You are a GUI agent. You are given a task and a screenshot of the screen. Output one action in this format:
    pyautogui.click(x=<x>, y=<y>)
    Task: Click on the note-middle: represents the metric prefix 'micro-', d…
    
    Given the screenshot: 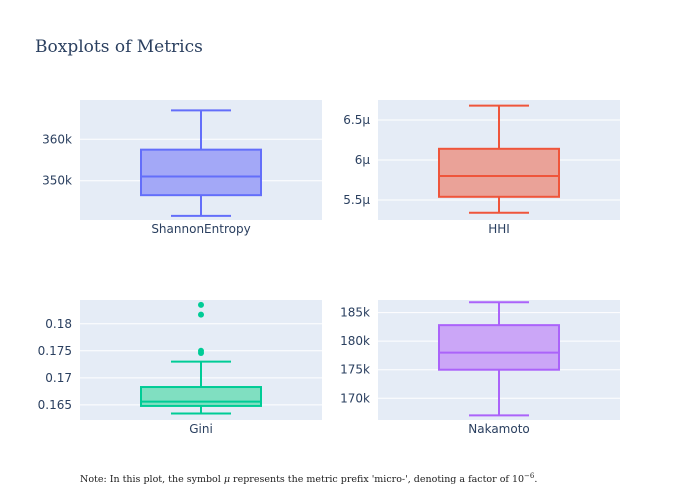 What is the action you would take?
    pyautogui.click(x=377, y=479)
    